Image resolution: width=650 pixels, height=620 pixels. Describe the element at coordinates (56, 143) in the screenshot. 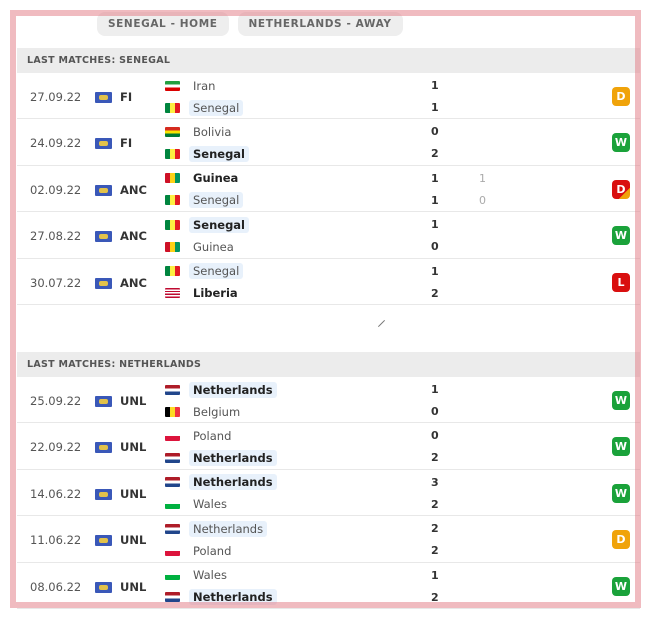

I see `match-date: 24.09.22` at that location.